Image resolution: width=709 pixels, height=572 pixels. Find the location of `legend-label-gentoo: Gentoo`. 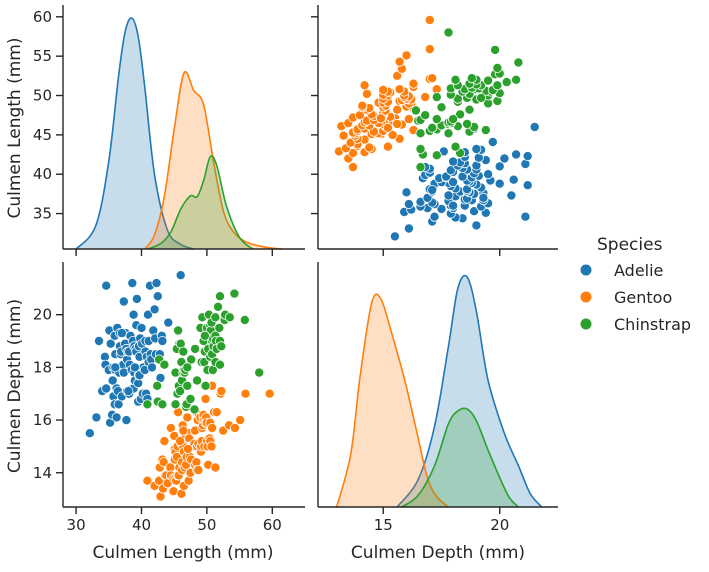

legend-label-gentoo: Gentoo is located at coordinates (643, 297).